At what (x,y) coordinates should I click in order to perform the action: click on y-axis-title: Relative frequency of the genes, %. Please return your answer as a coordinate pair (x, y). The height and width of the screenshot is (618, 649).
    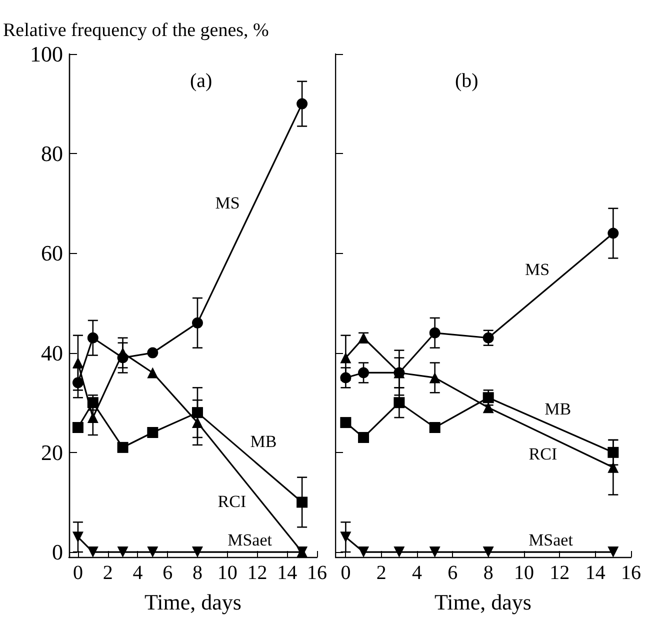
    Looking at the image, I should click on (136, 30).